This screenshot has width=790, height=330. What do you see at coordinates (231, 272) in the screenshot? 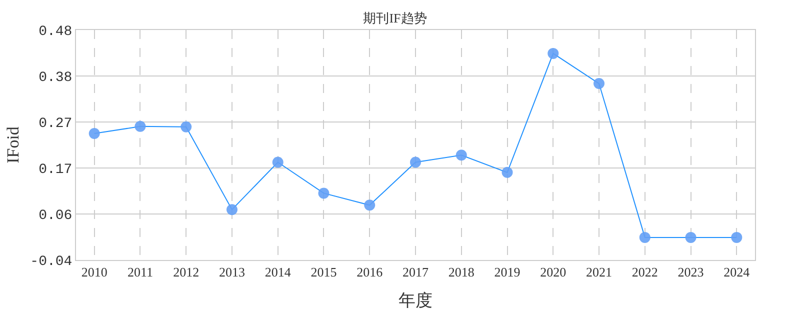
I see `x-tick-label: 2013` at bounding box center [231, 272].